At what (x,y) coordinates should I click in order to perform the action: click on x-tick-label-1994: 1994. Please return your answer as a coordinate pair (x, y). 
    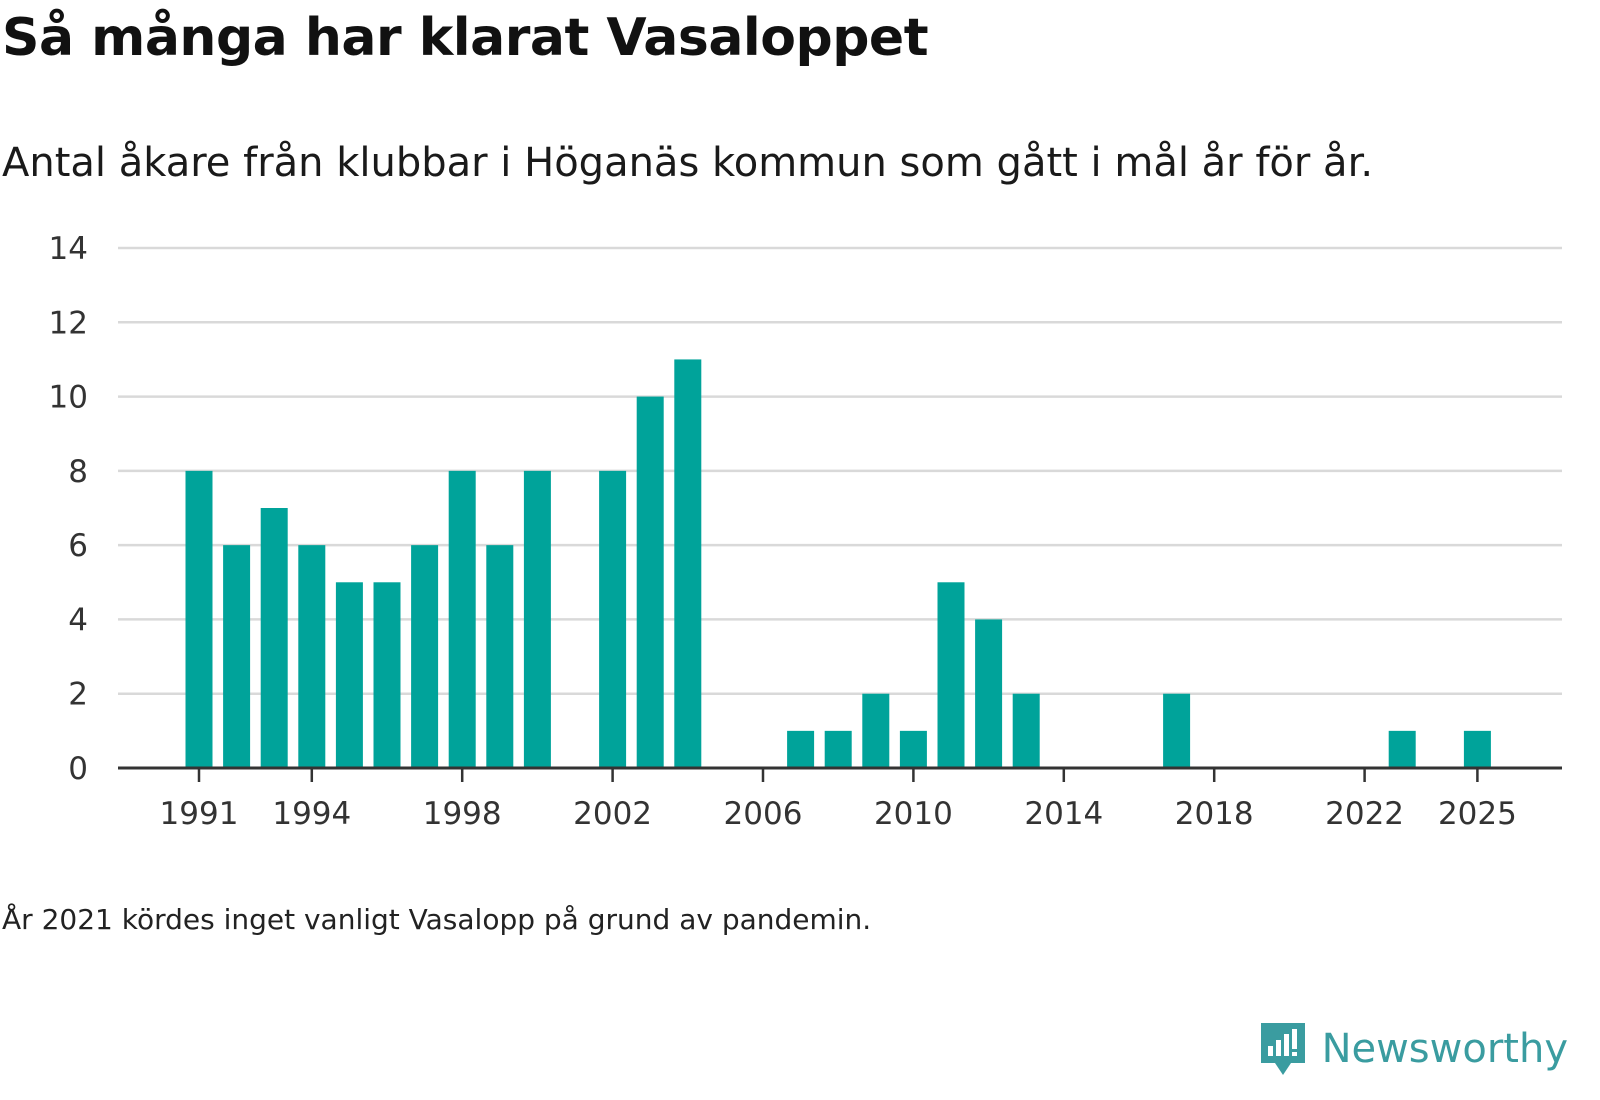
    Looking at the image, I should click on (311, 814).